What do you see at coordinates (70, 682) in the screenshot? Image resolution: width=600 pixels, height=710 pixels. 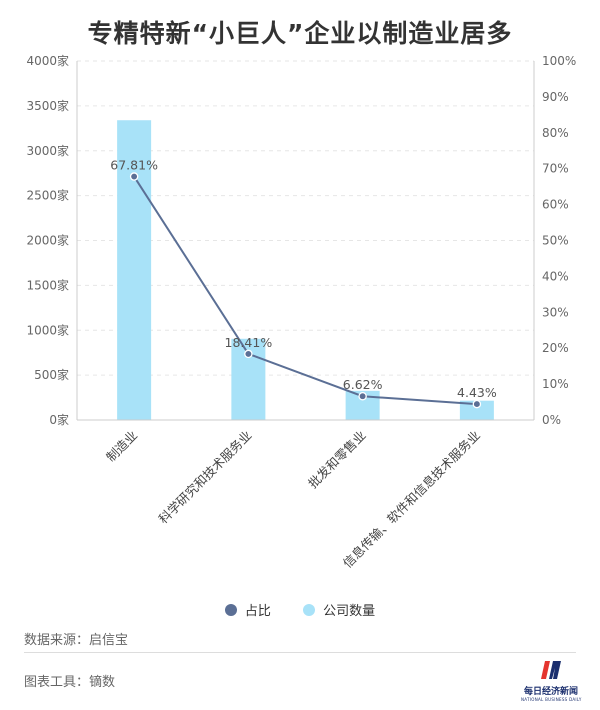 I see `chart-tool: 图表工具：镝数` at bounding box center [70, 682].